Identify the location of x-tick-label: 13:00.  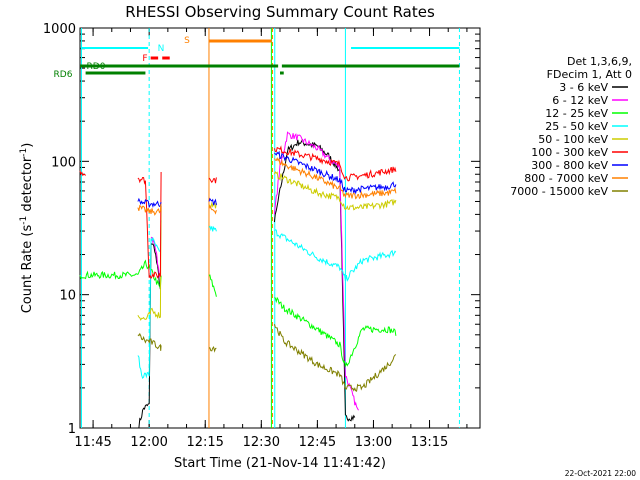
(373, 442).